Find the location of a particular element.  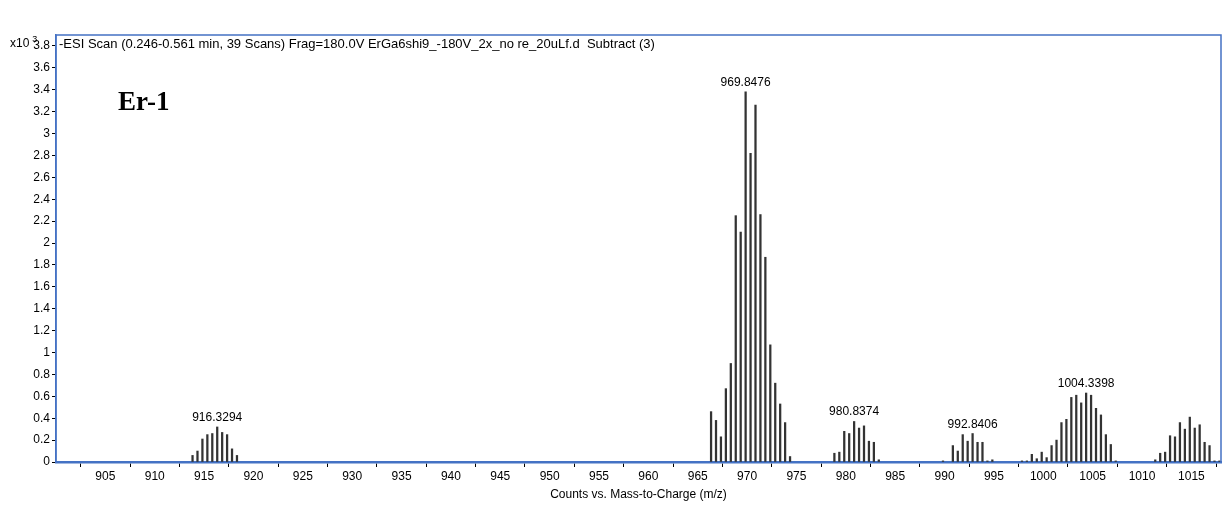

annotation: 992.8406 is located at coordinates (972, 423).